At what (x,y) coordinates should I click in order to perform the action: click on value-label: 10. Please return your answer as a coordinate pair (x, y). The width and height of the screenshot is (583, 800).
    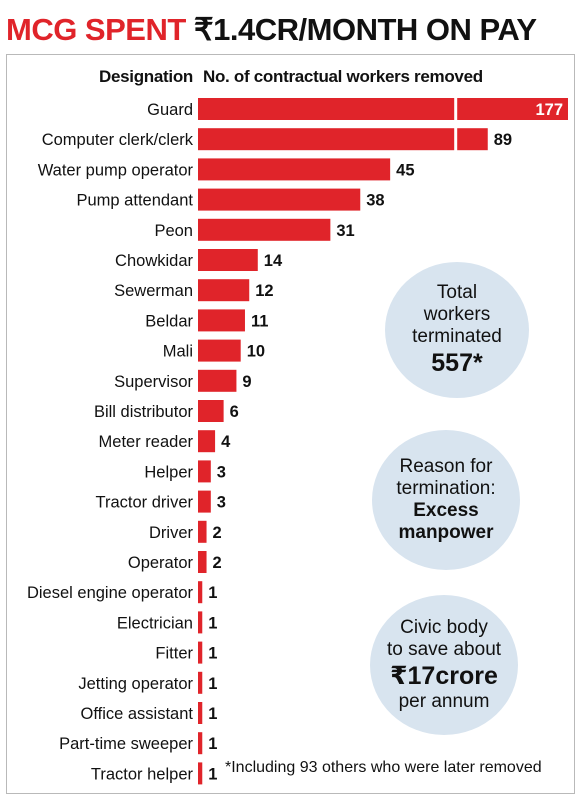
    Looking at the image, I should click on (256, 352).